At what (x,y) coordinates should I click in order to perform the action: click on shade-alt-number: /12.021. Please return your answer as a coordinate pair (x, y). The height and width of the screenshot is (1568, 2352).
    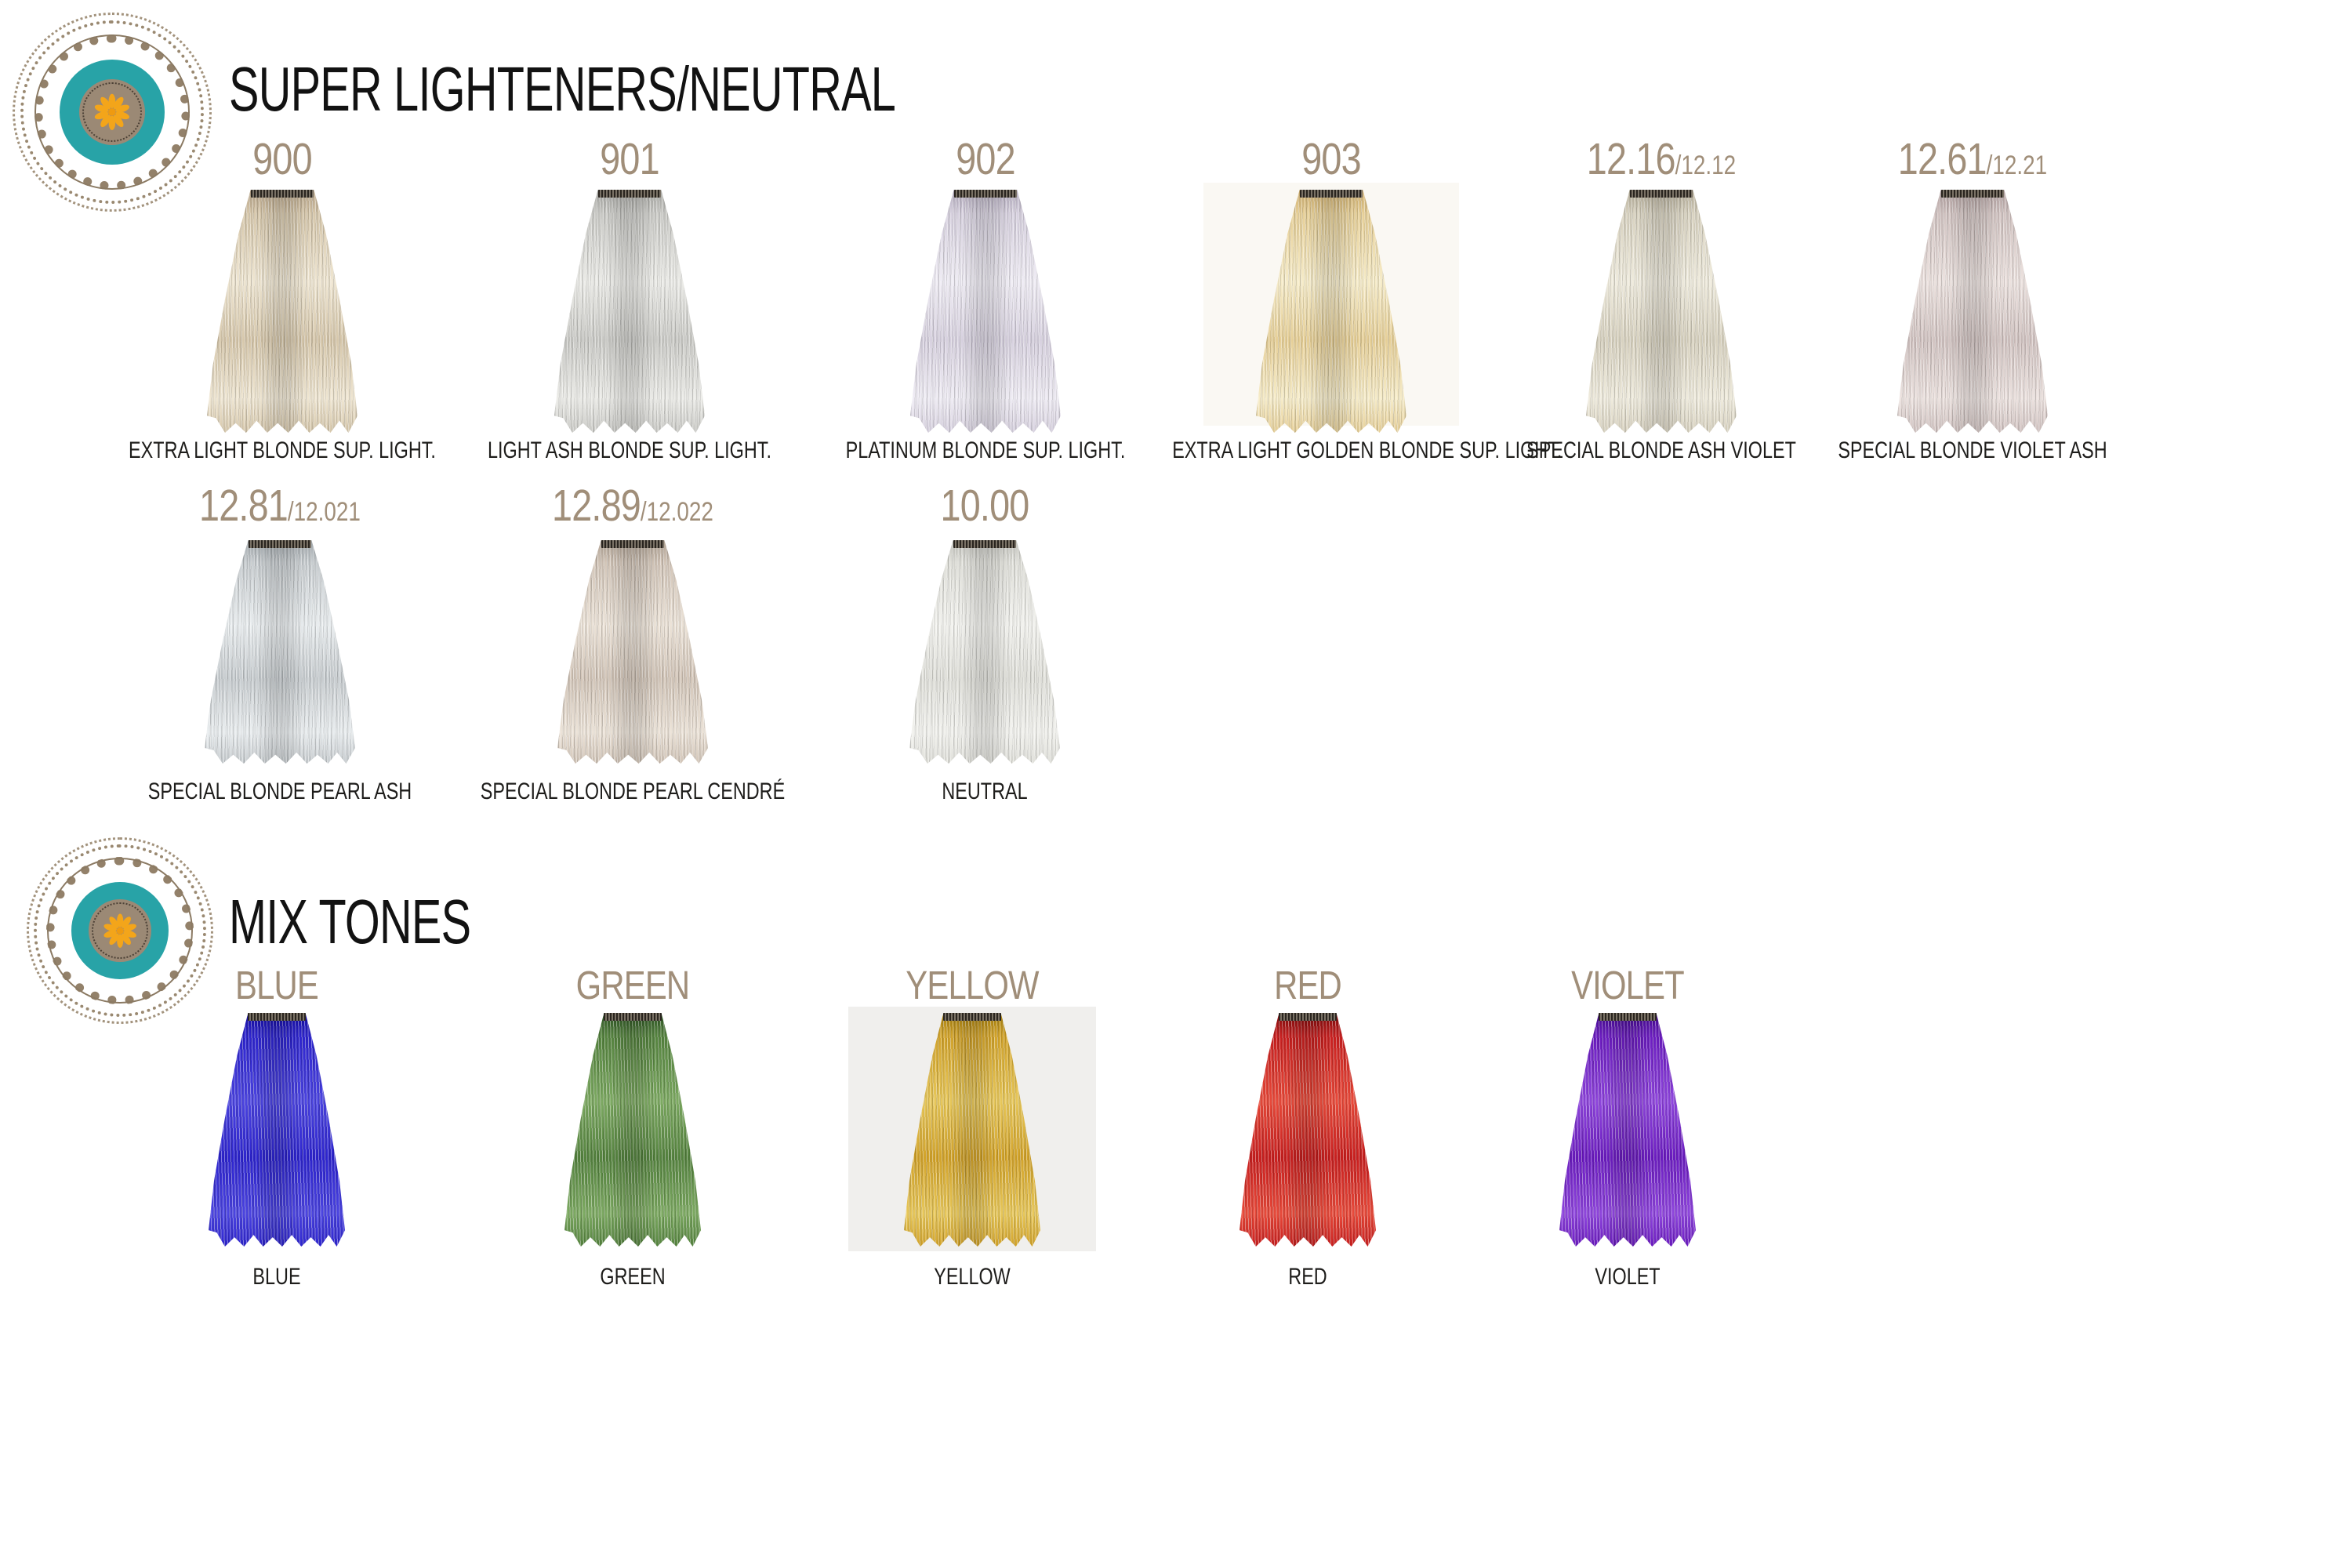
    Looking at the image, I should click on (324, 512).